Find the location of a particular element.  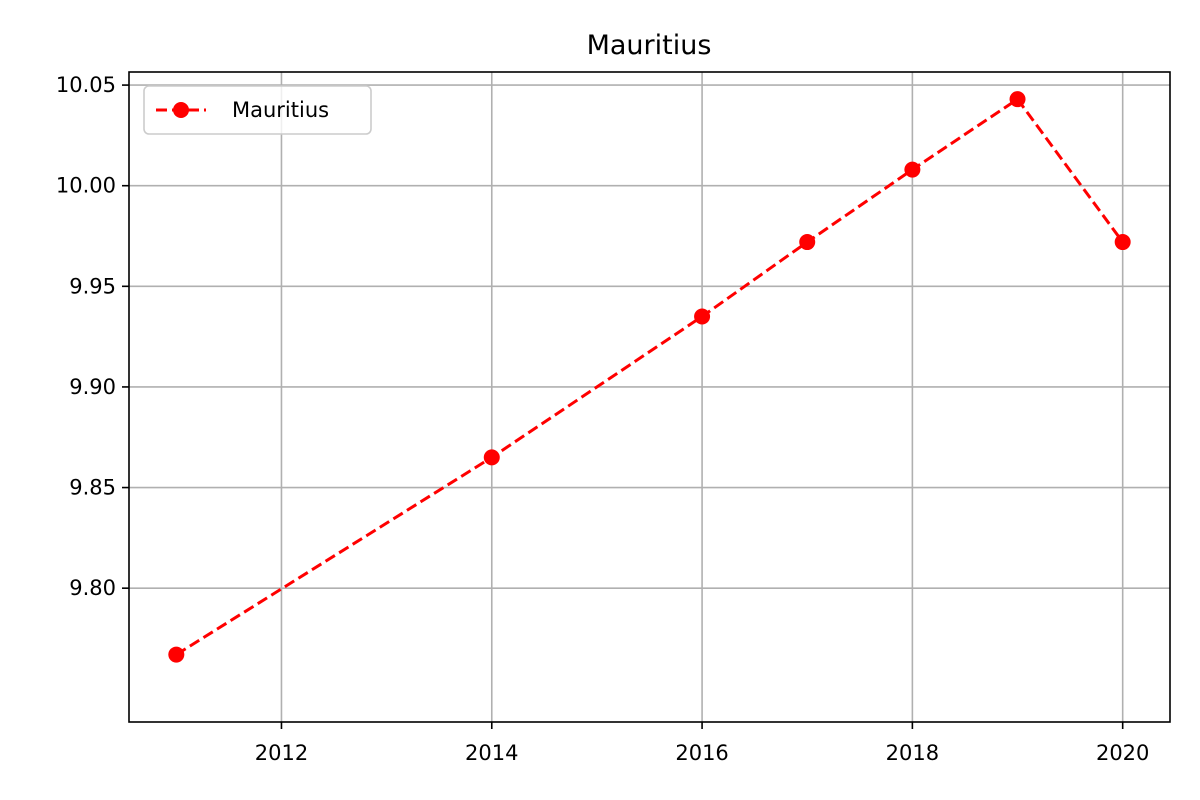

y-tick-label: 10.05 is located at coordinates (86, 85).